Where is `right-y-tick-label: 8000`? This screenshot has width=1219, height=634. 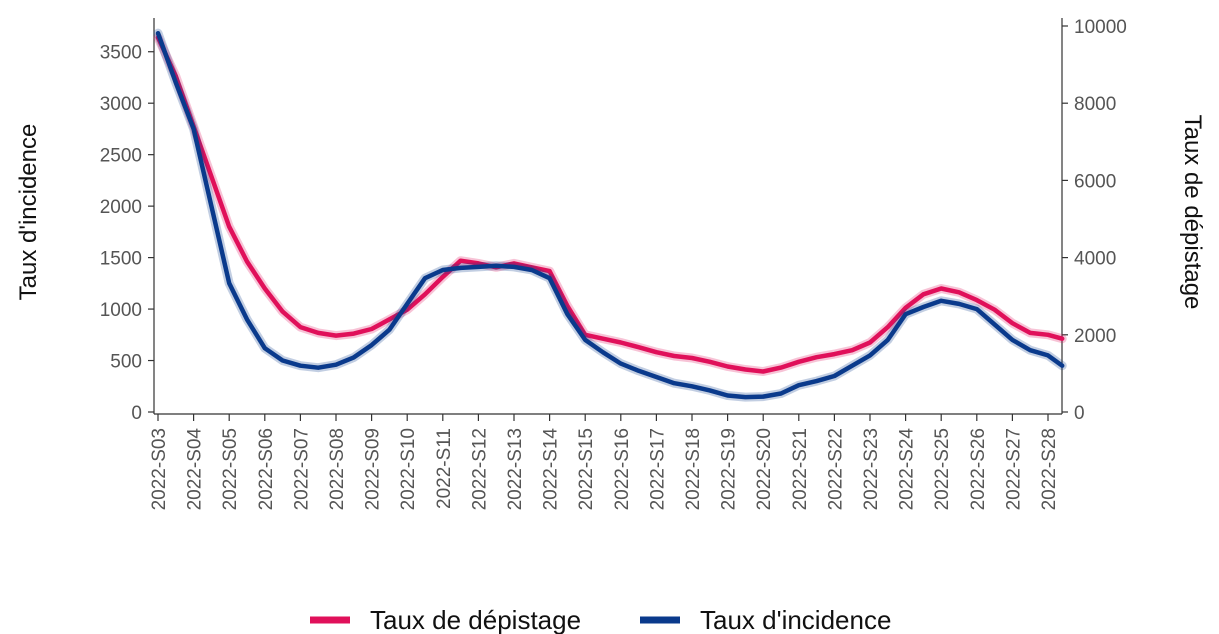 right-y-tick-label: 8000 is located at coordinates (1095, 104).